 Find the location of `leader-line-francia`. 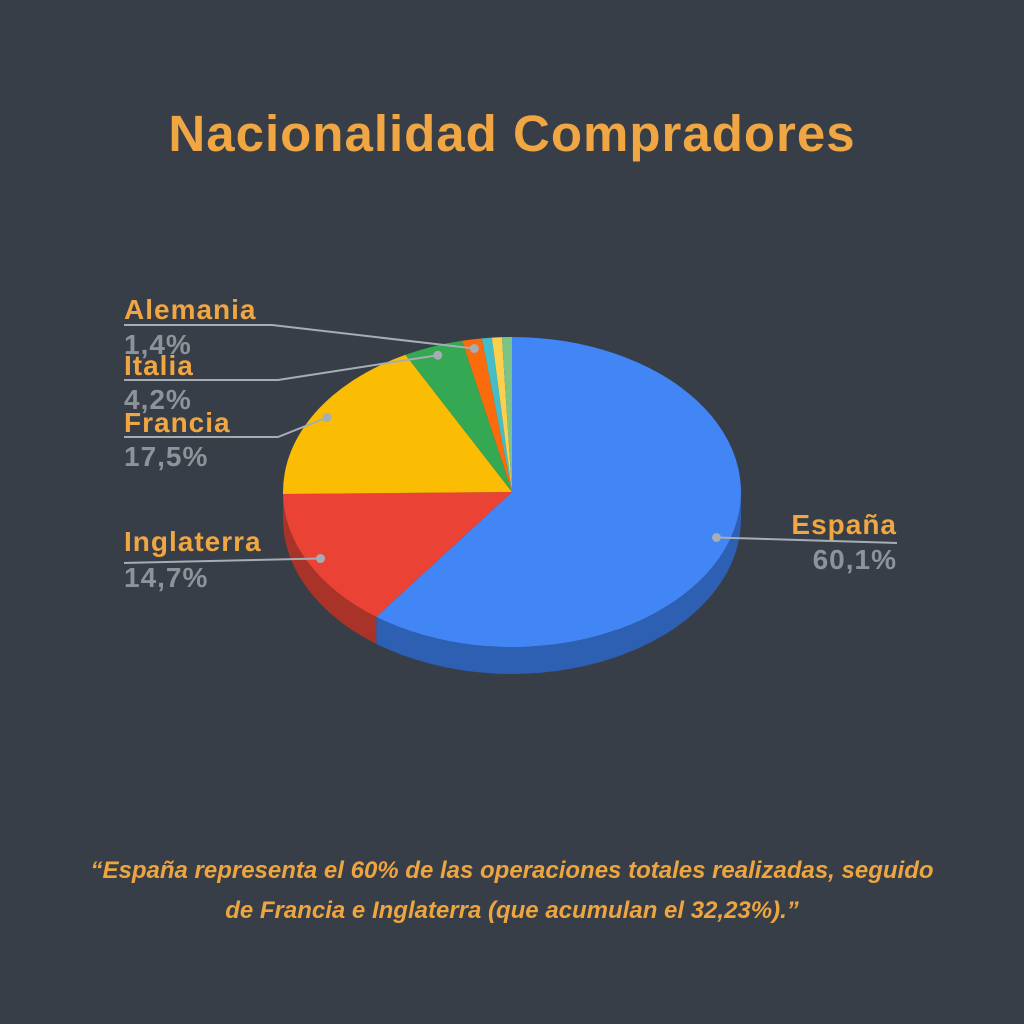

leader-line-francia is located at coordinates (226, 427).